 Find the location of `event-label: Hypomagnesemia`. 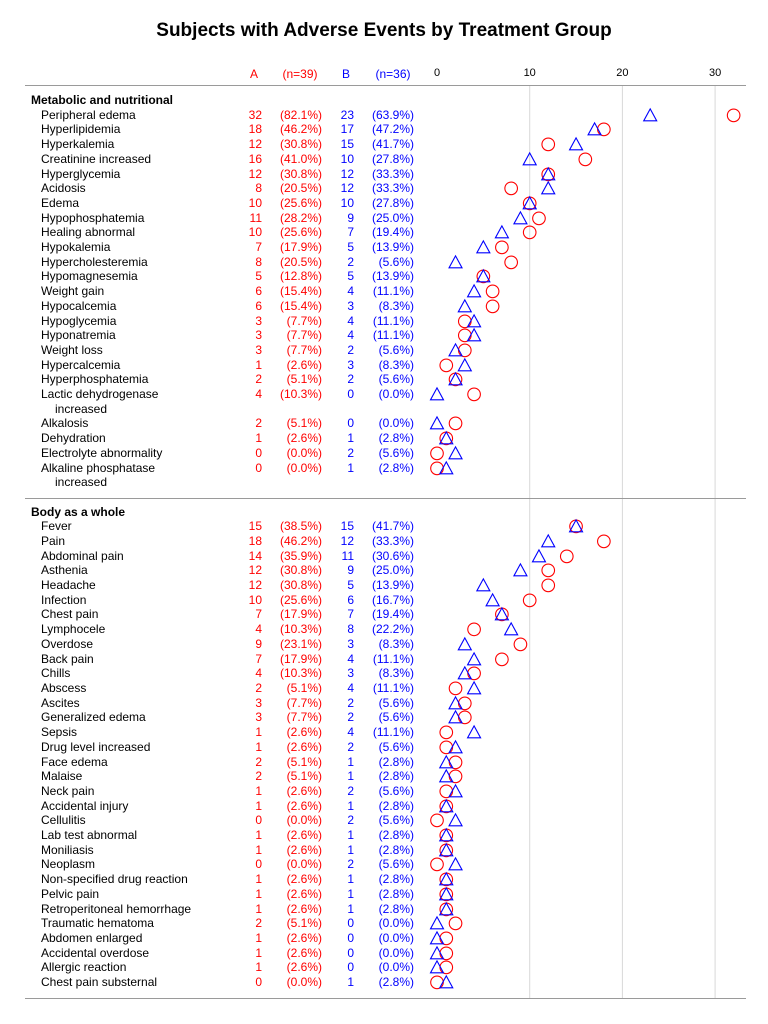

event-label: Hypomagnesemia is located at coordinates (105, 276).